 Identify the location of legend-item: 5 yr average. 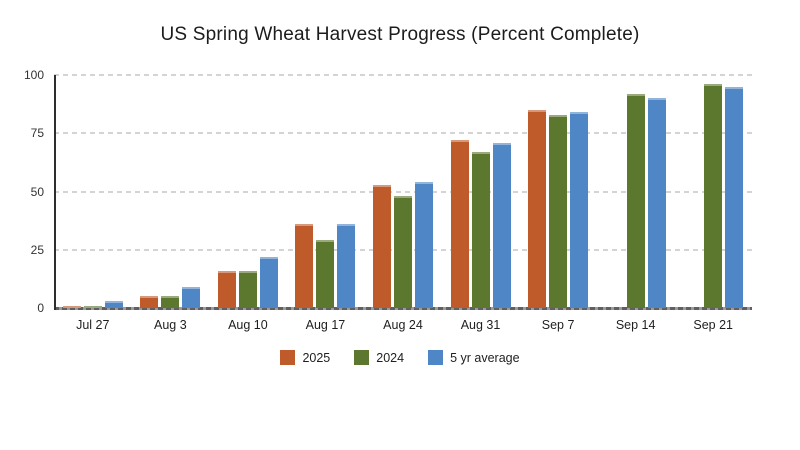
(474, 357).